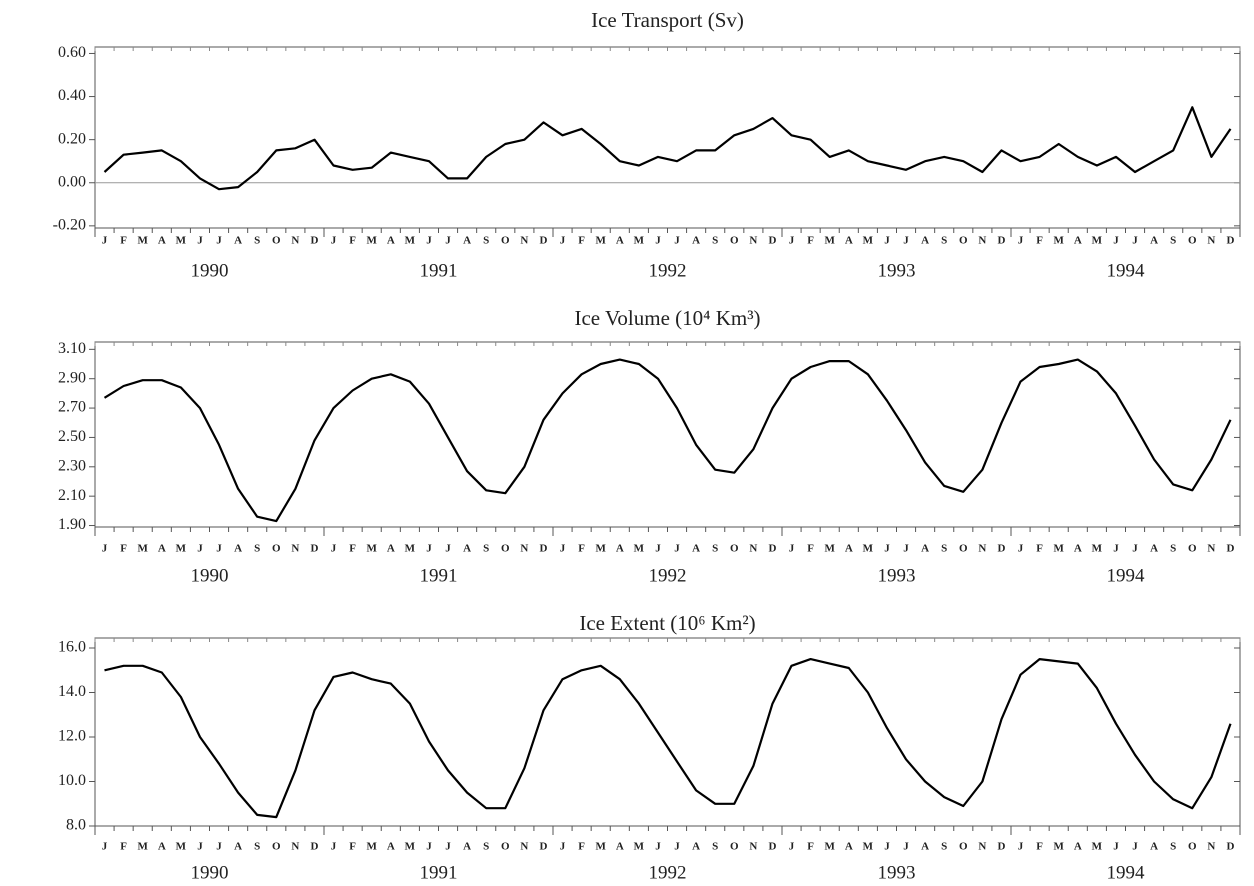  I want to click on y-tick-label: 12.0, so click(72, 736).